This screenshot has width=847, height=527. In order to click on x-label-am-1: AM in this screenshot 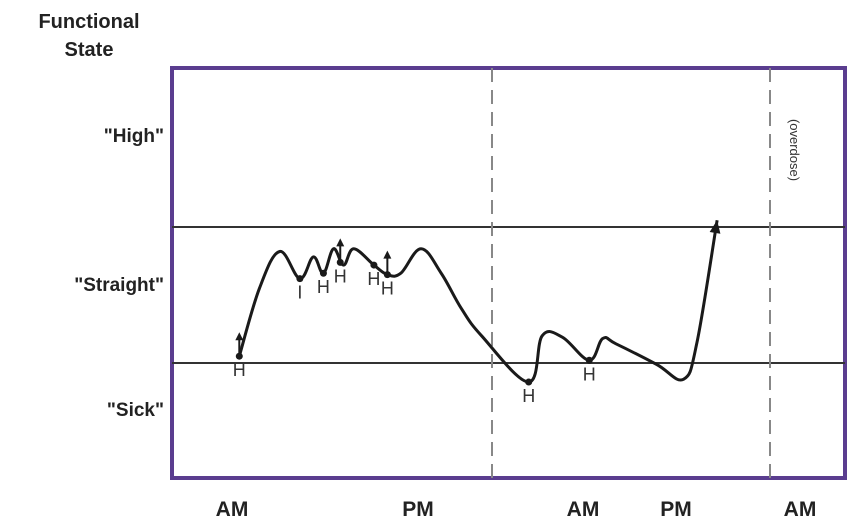, I will do `click(232, 509)`.